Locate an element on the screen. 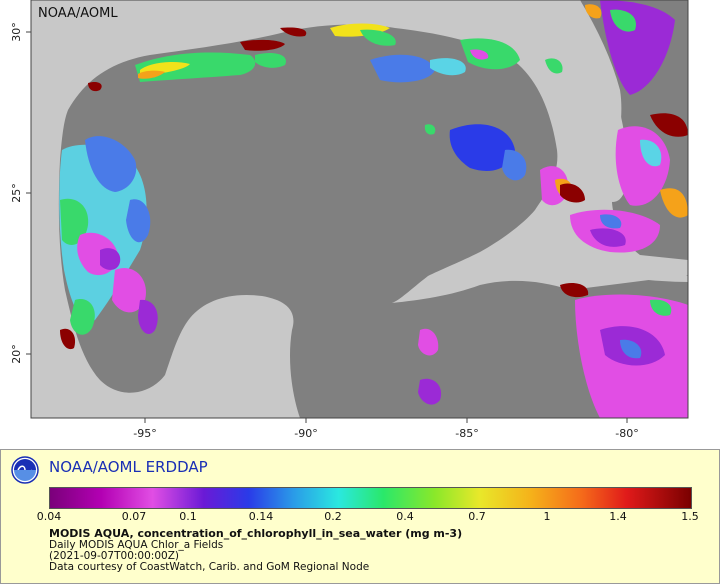 The width and height of the screenshot is (720, 584). lat-tick-marks is located at coordinates (28, 193).